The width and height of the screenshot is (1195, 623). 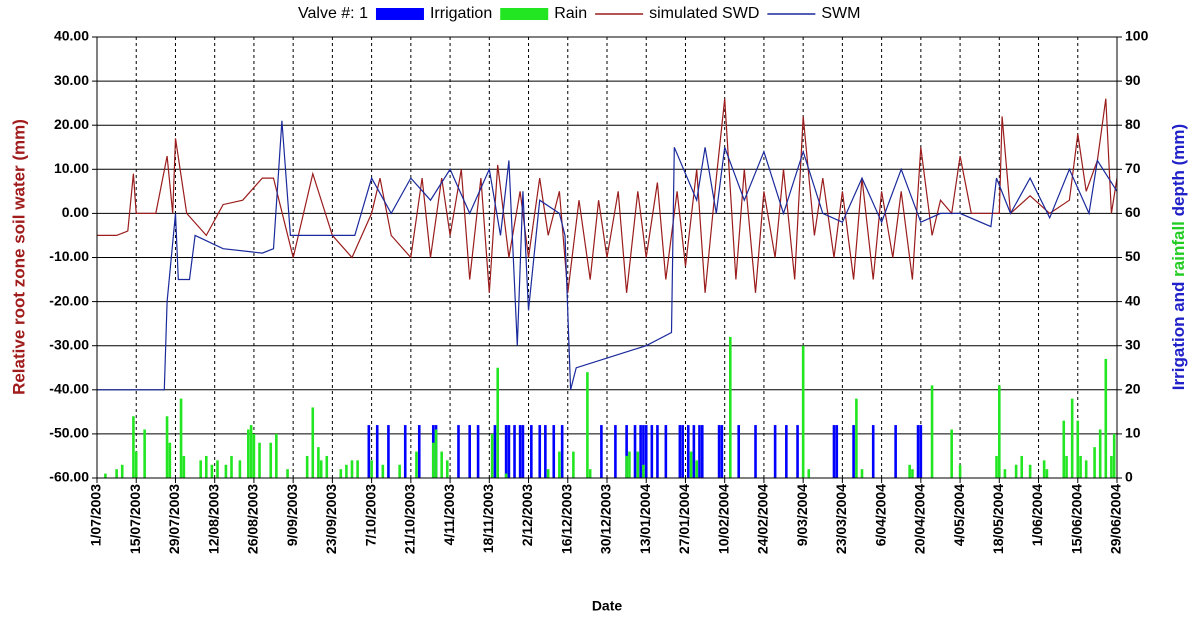 I want to click on x-tick-label: 29/06/2004, so click(x=1116, y=519).